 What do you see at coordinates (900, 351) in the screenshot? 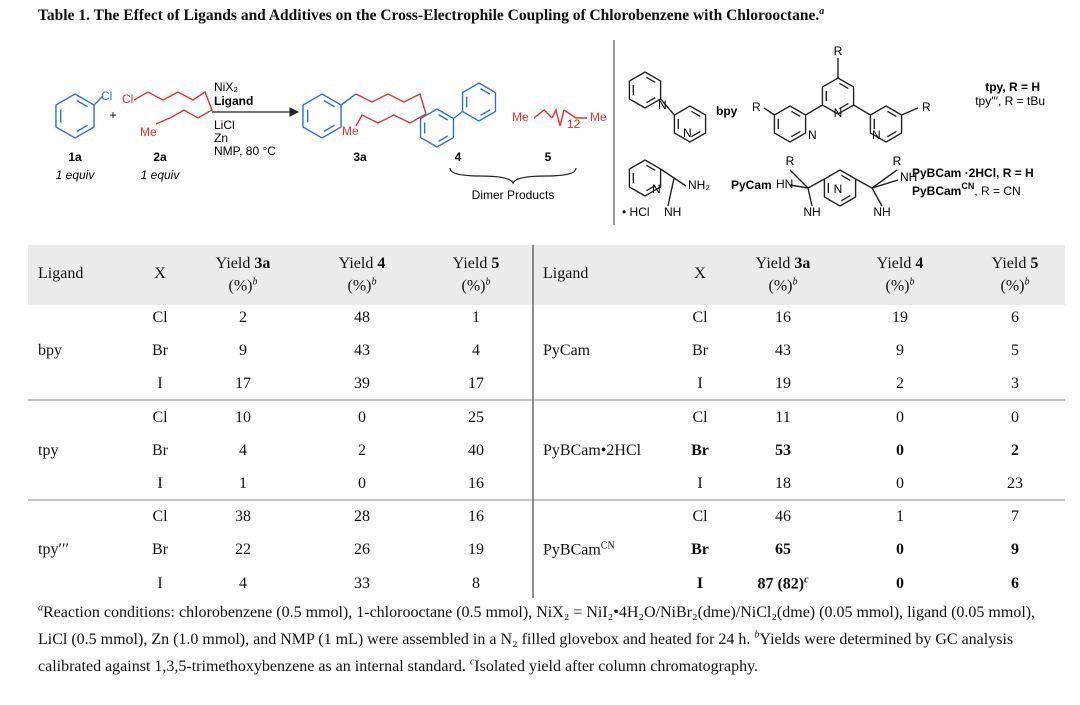
I see `cell: 9` at bounding box center [900, 351].